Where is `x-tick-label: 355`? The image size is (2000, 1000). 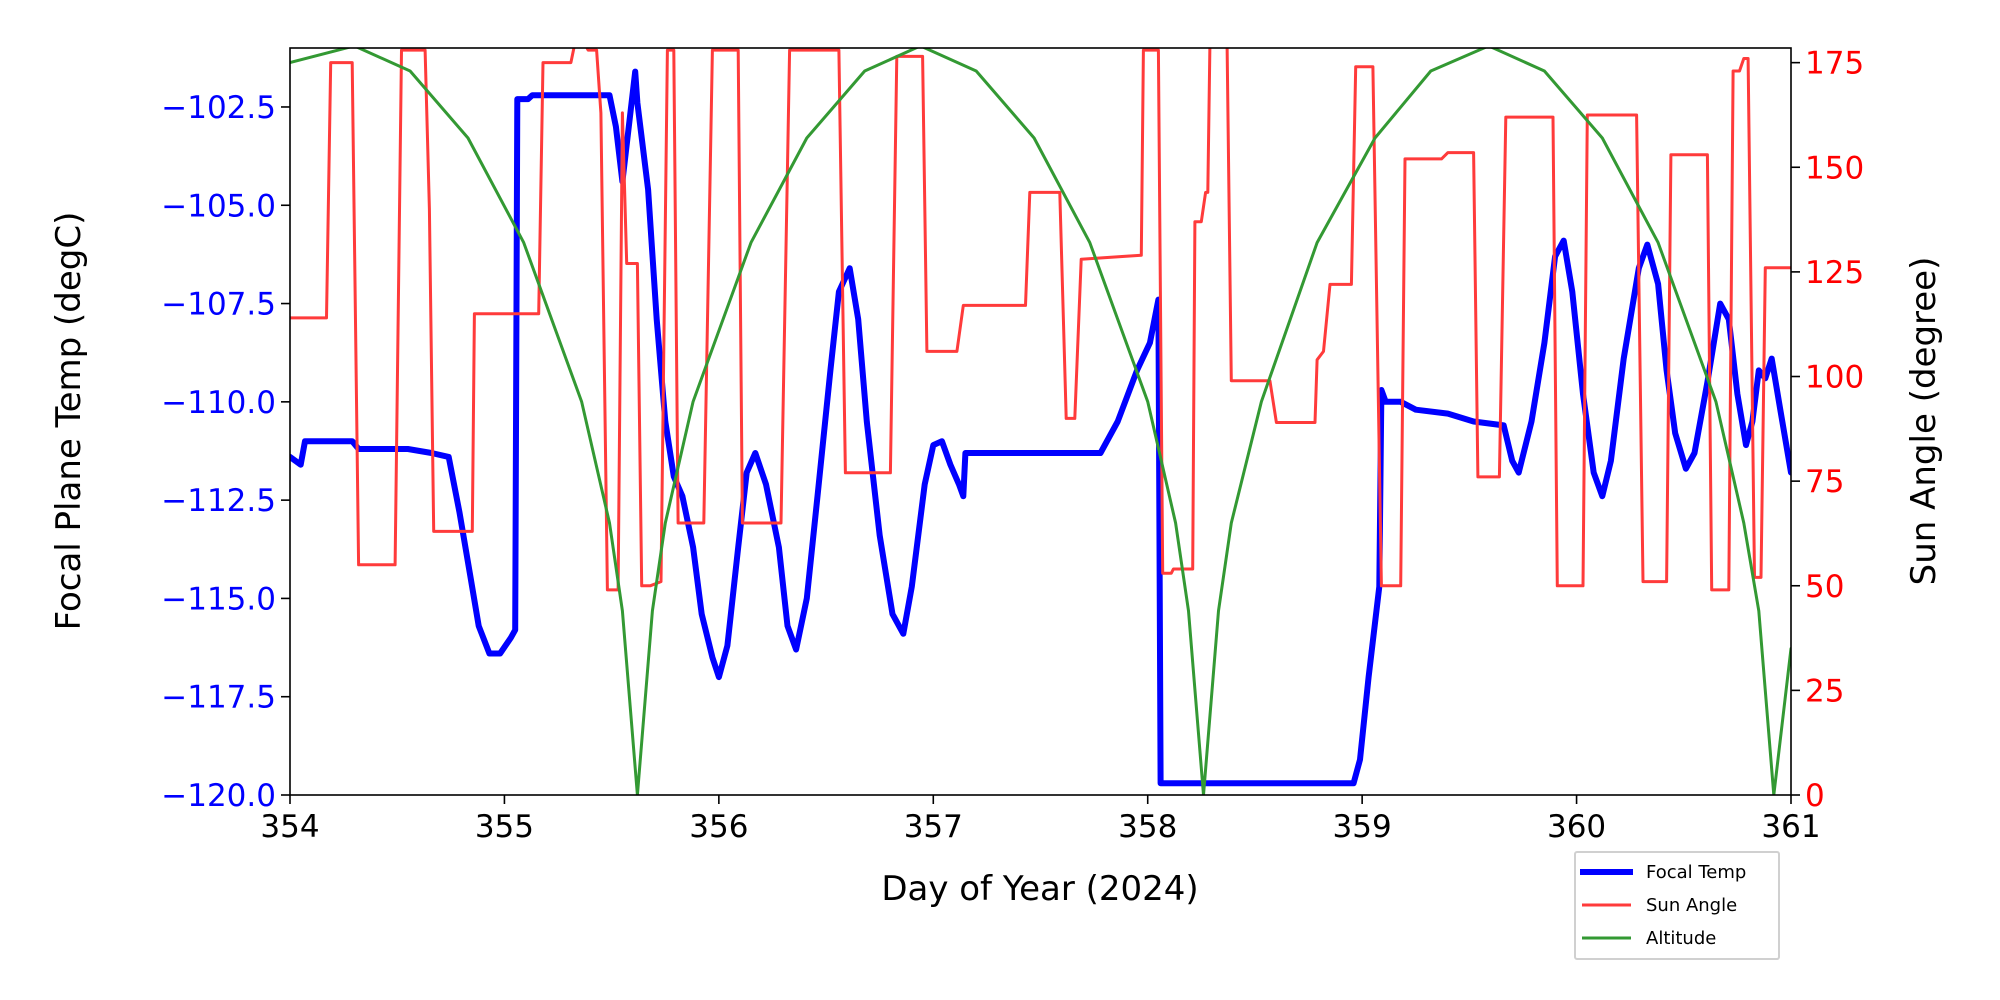 x-tick-label: 355 is located at coordinates (504, 827).